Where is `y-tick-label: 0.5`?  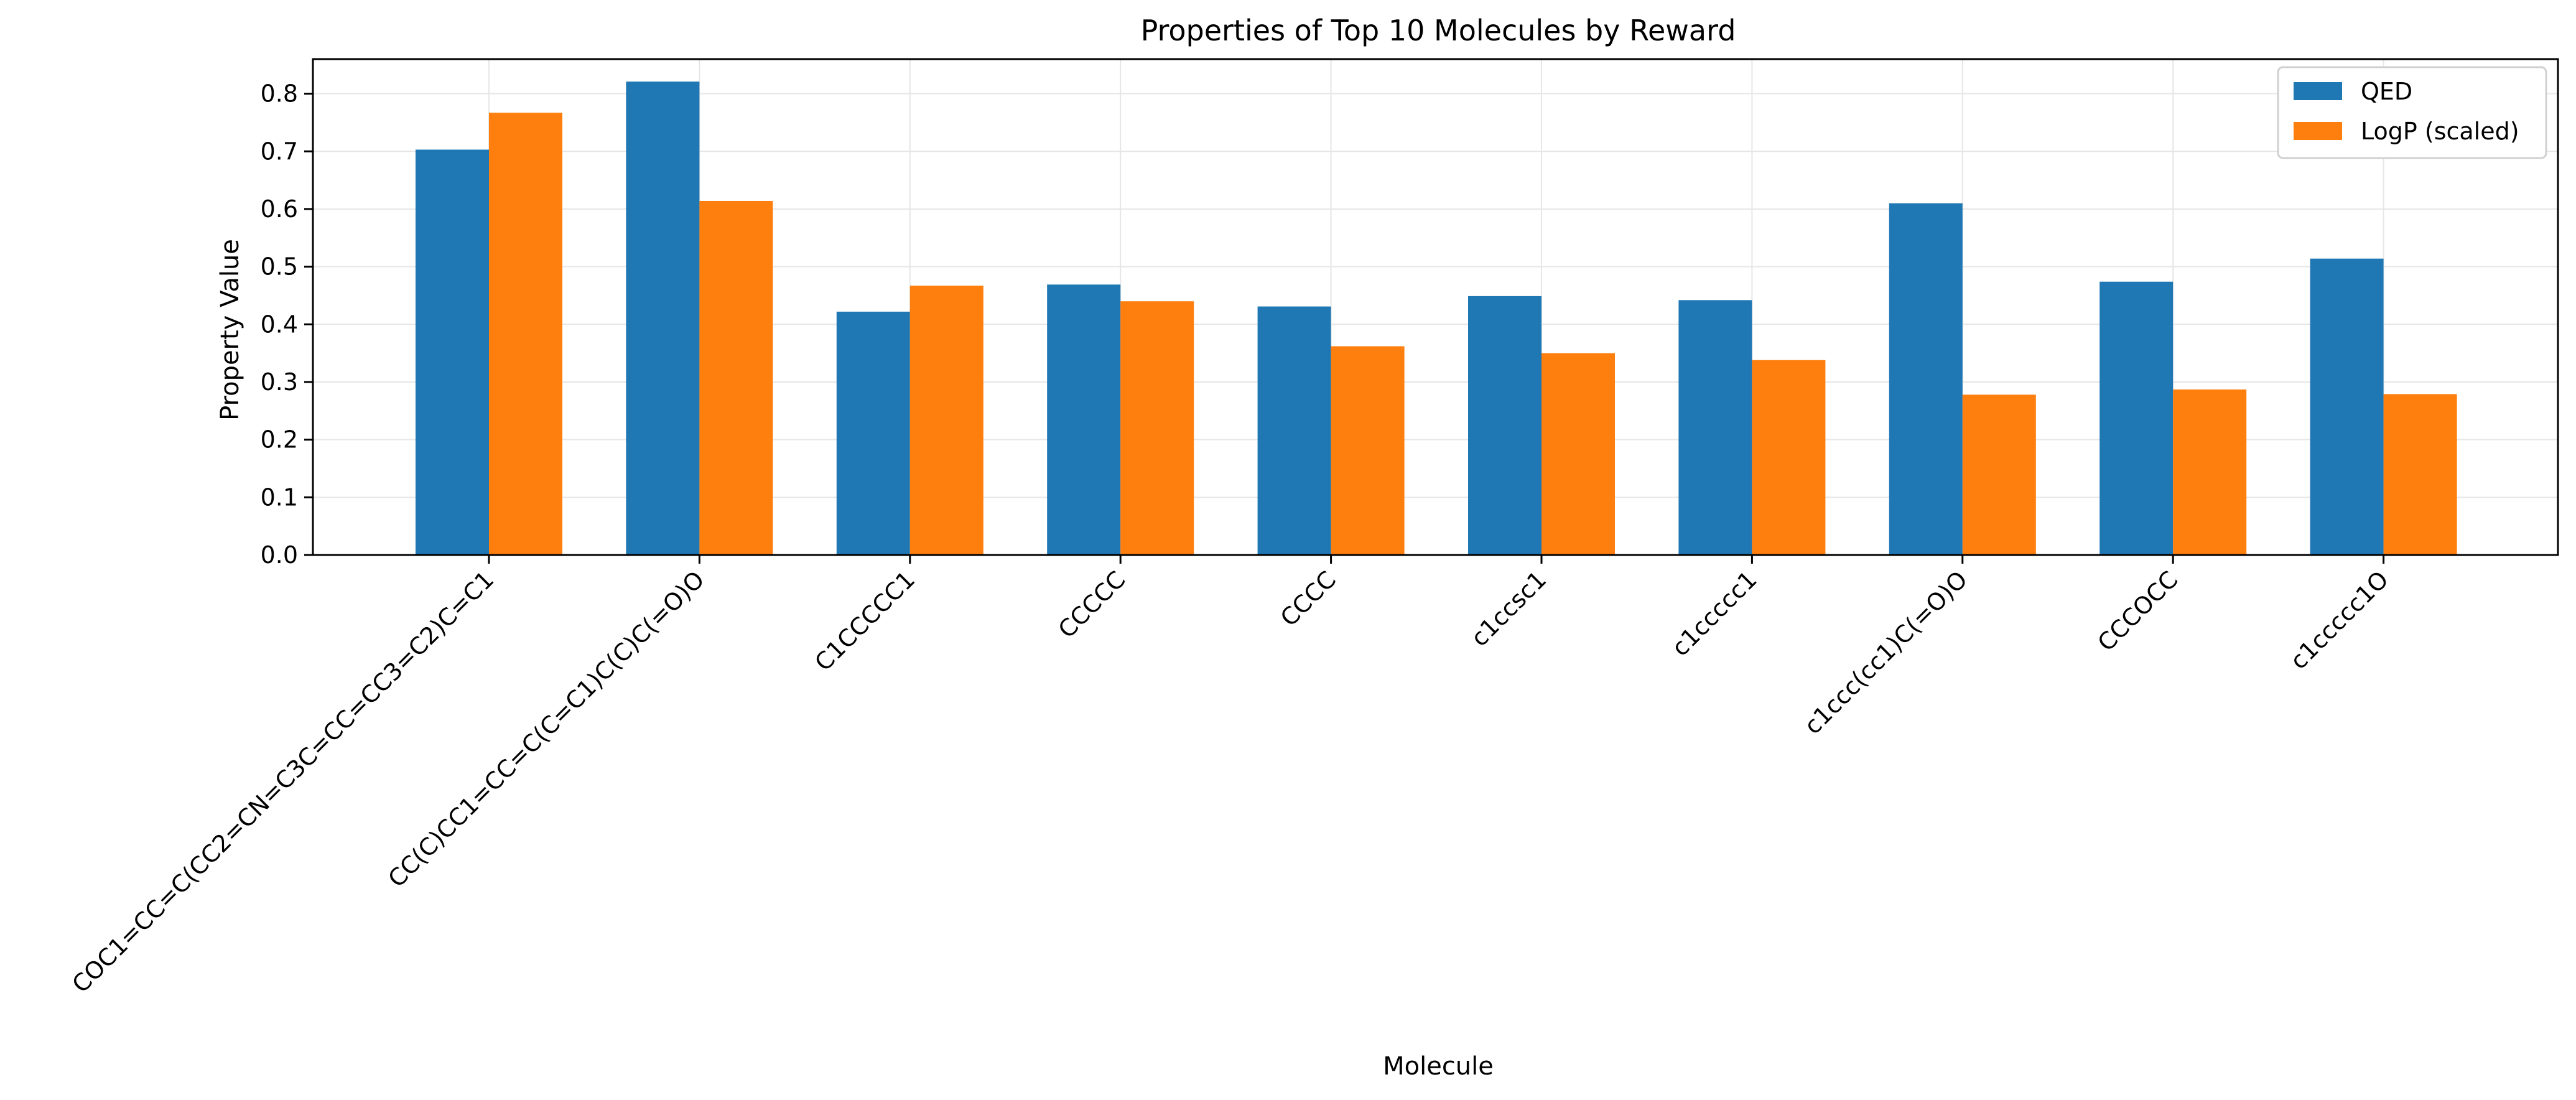 y-tick-label: 0.5 is located at coordinates (279, 267).